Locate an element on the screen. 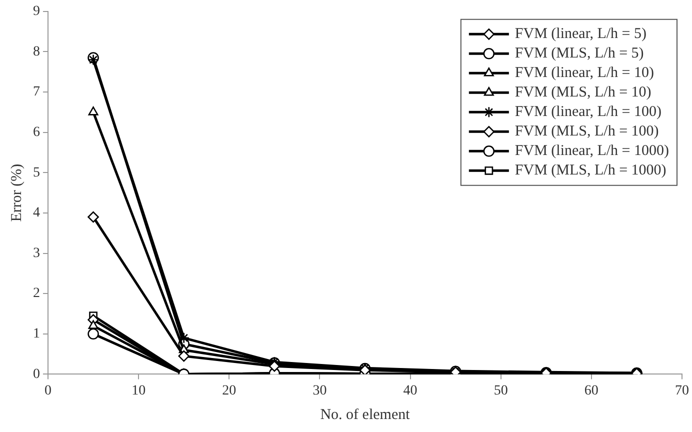 The image size is (692, 432). legend-label: FVM (MLS, L/h = 5) is located at coordinates (579, 54).